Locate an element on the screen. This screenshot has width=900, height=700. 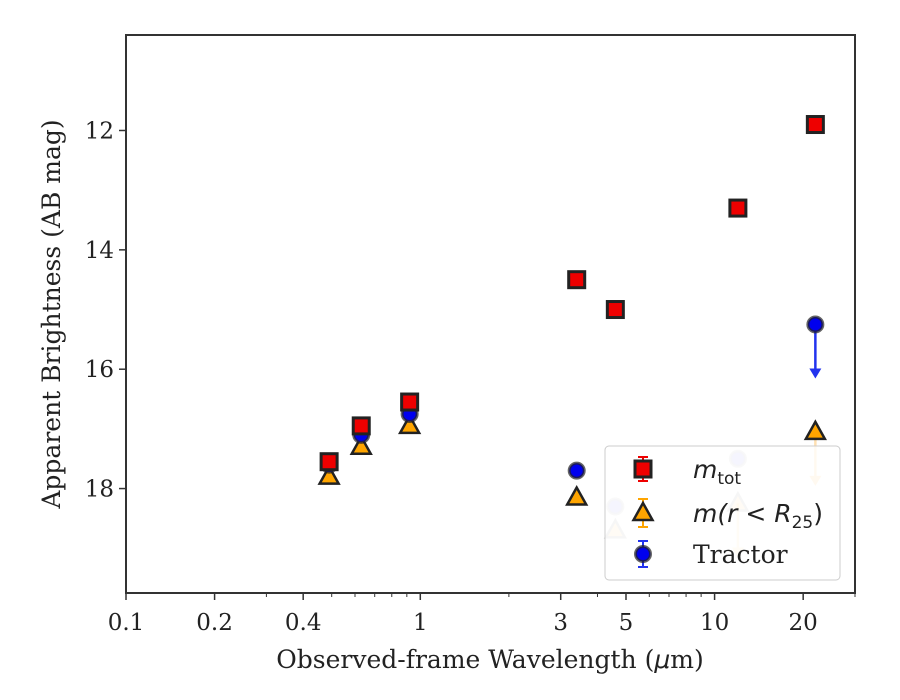
y-tick-label: 16 is located at coordinates (99, 370).